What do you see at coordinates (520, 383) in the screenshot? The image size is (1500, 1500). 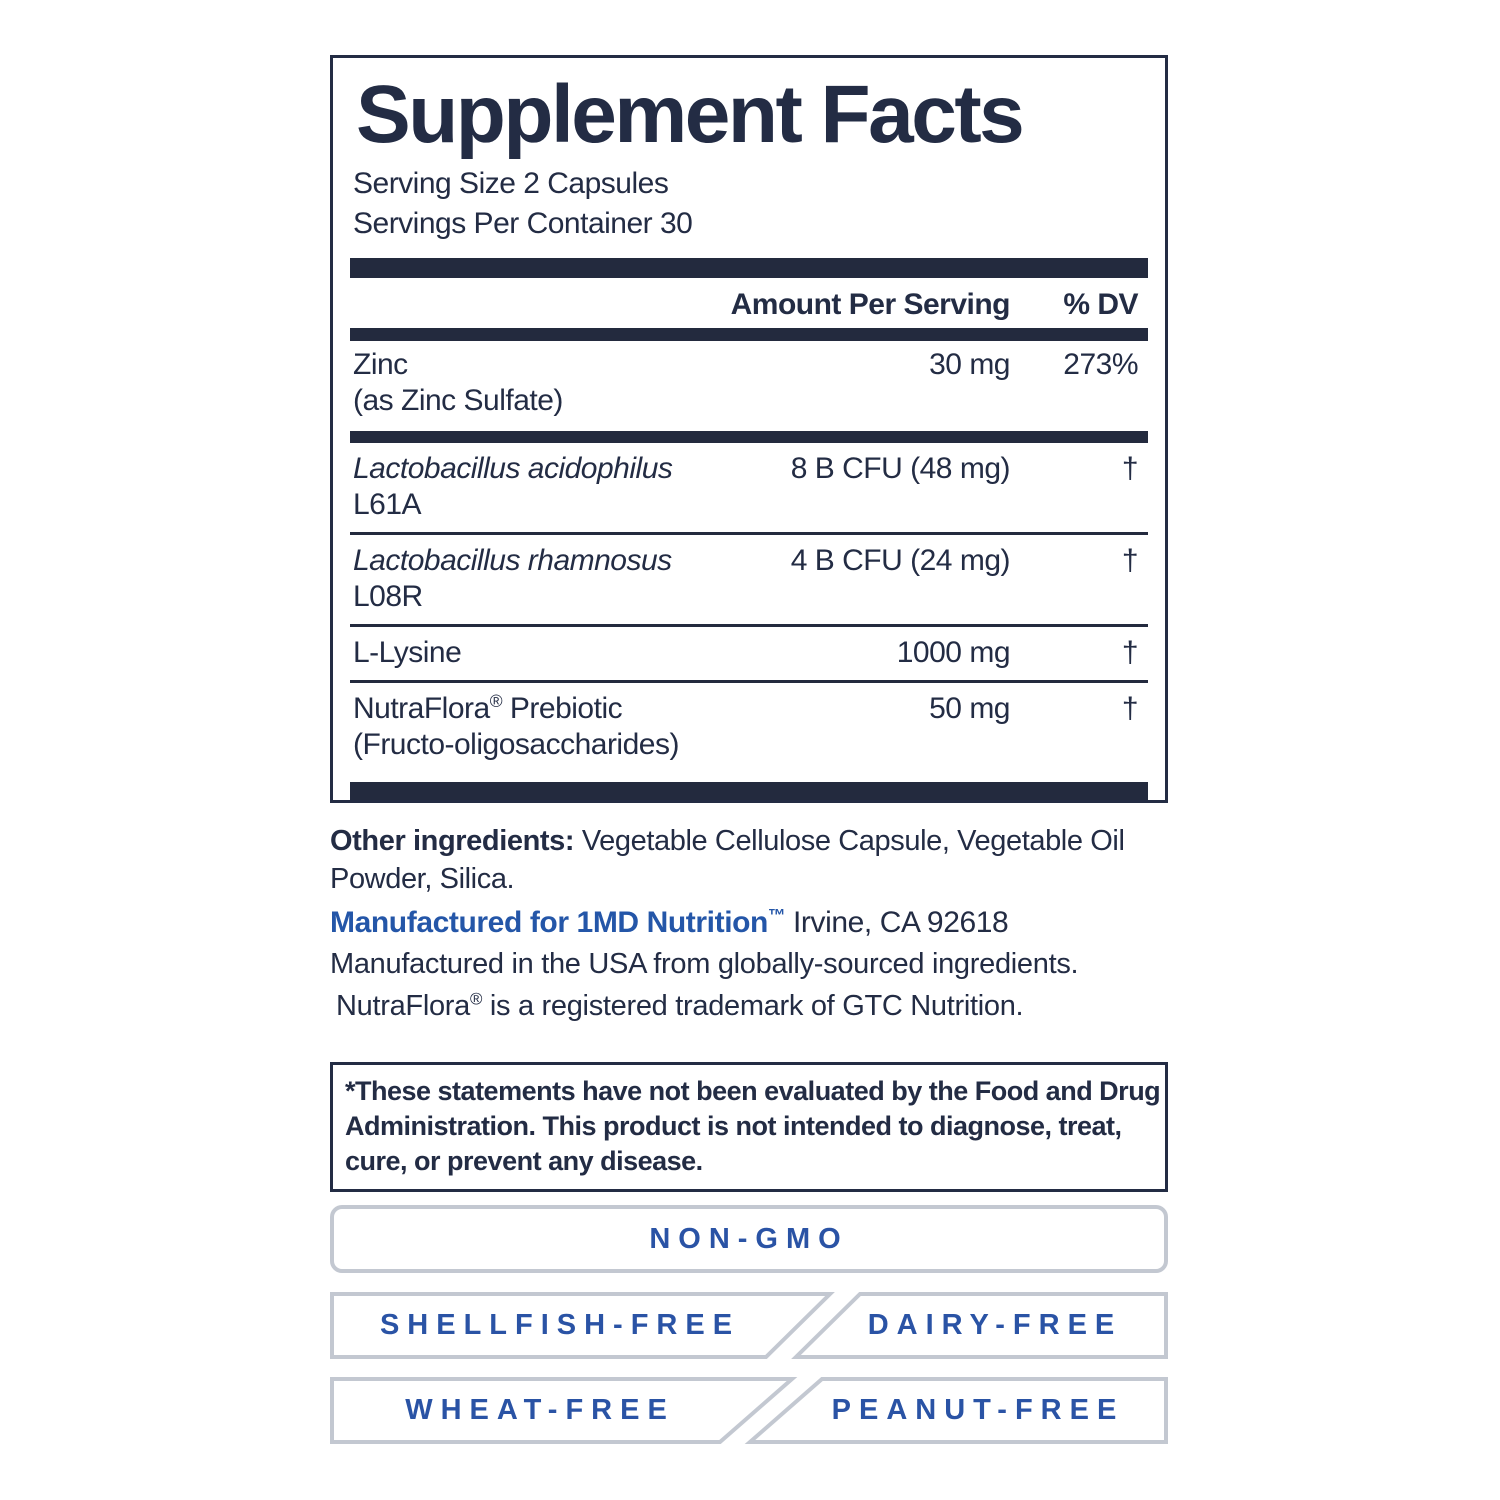 I see `zinc-name: Zinc (as Zinc Sulfate)` at bounding box center [520, 383].